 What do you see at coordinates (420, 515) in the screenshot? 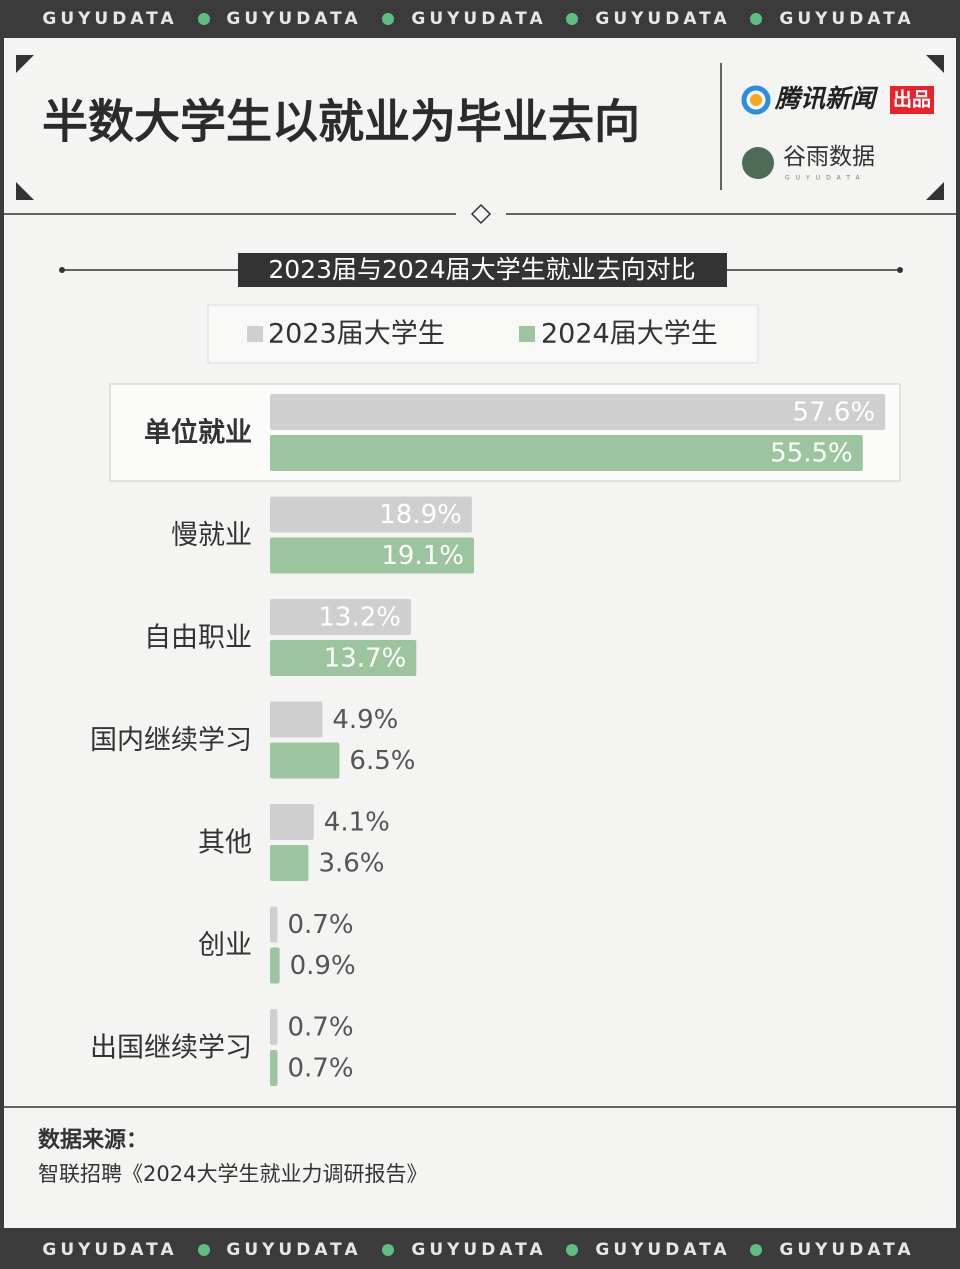
I see `value-label: 18.9%` at bounding box center [420, 515].